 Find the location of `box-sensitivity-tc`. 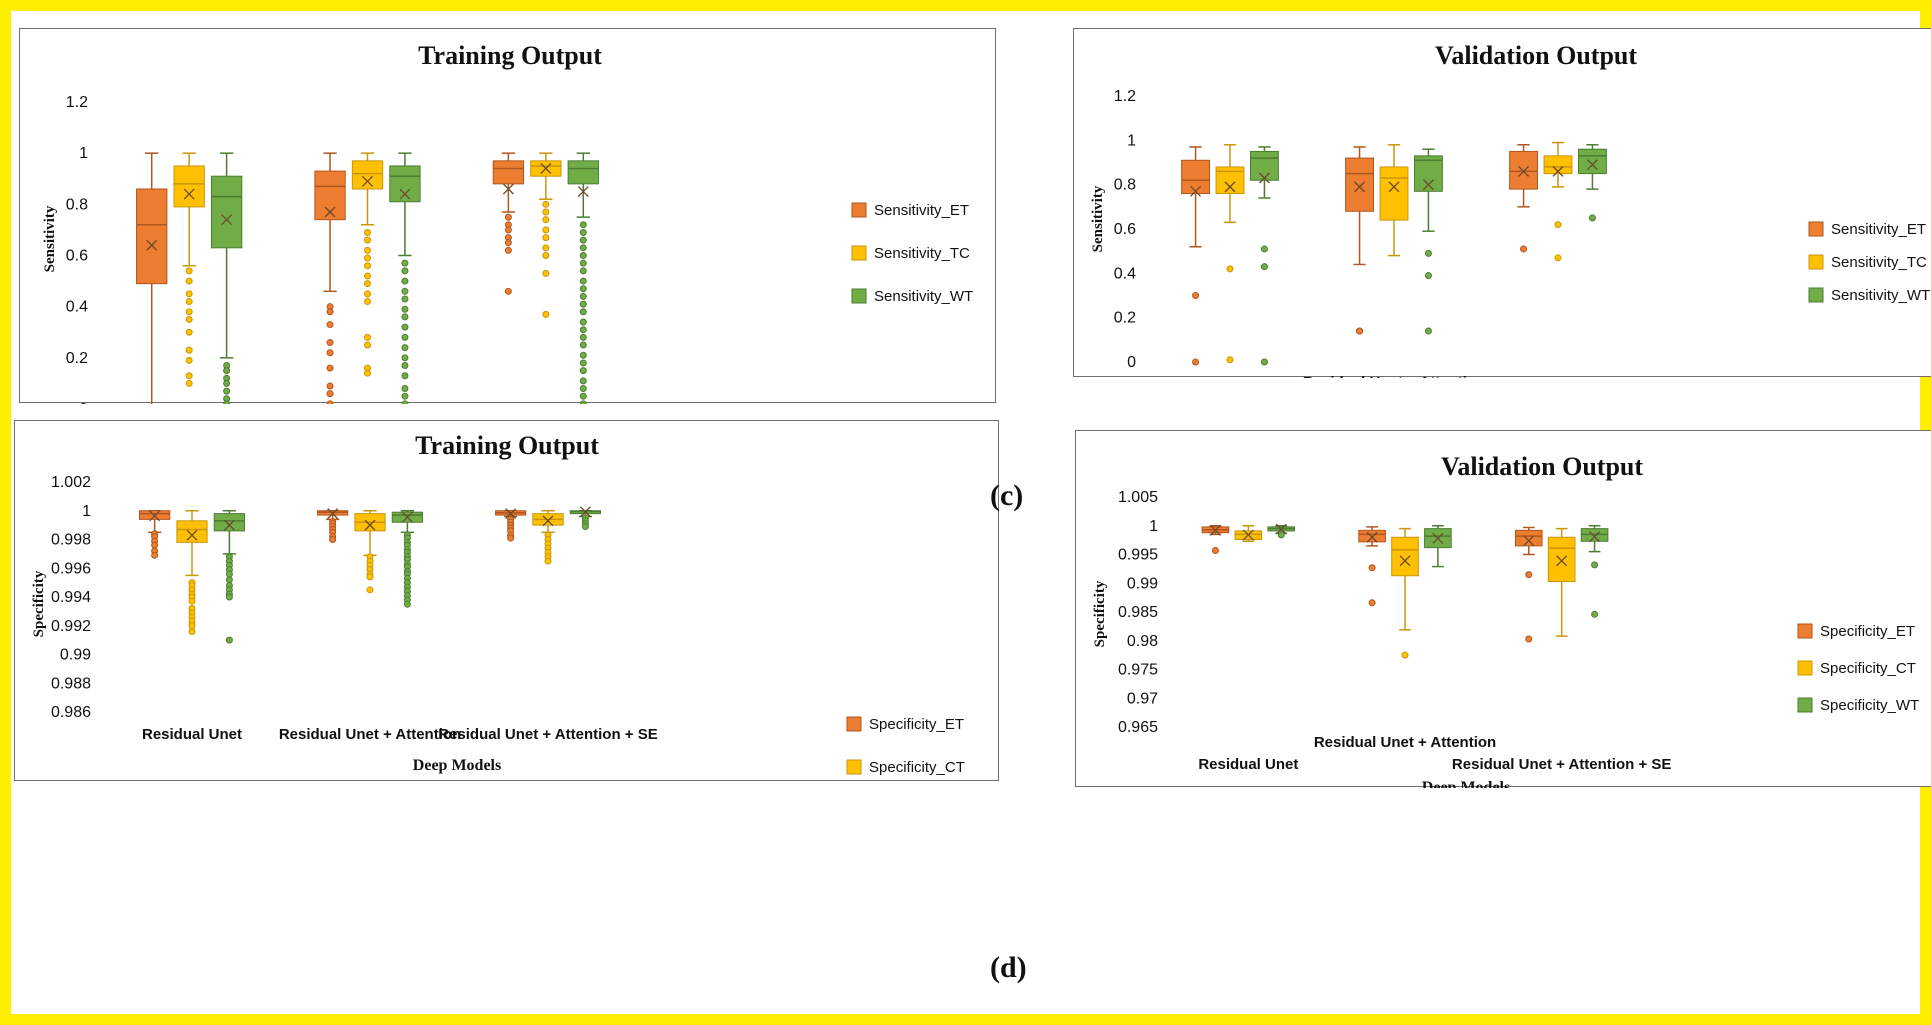

box-sensitivity-tc is located at coordinates (189, 269).